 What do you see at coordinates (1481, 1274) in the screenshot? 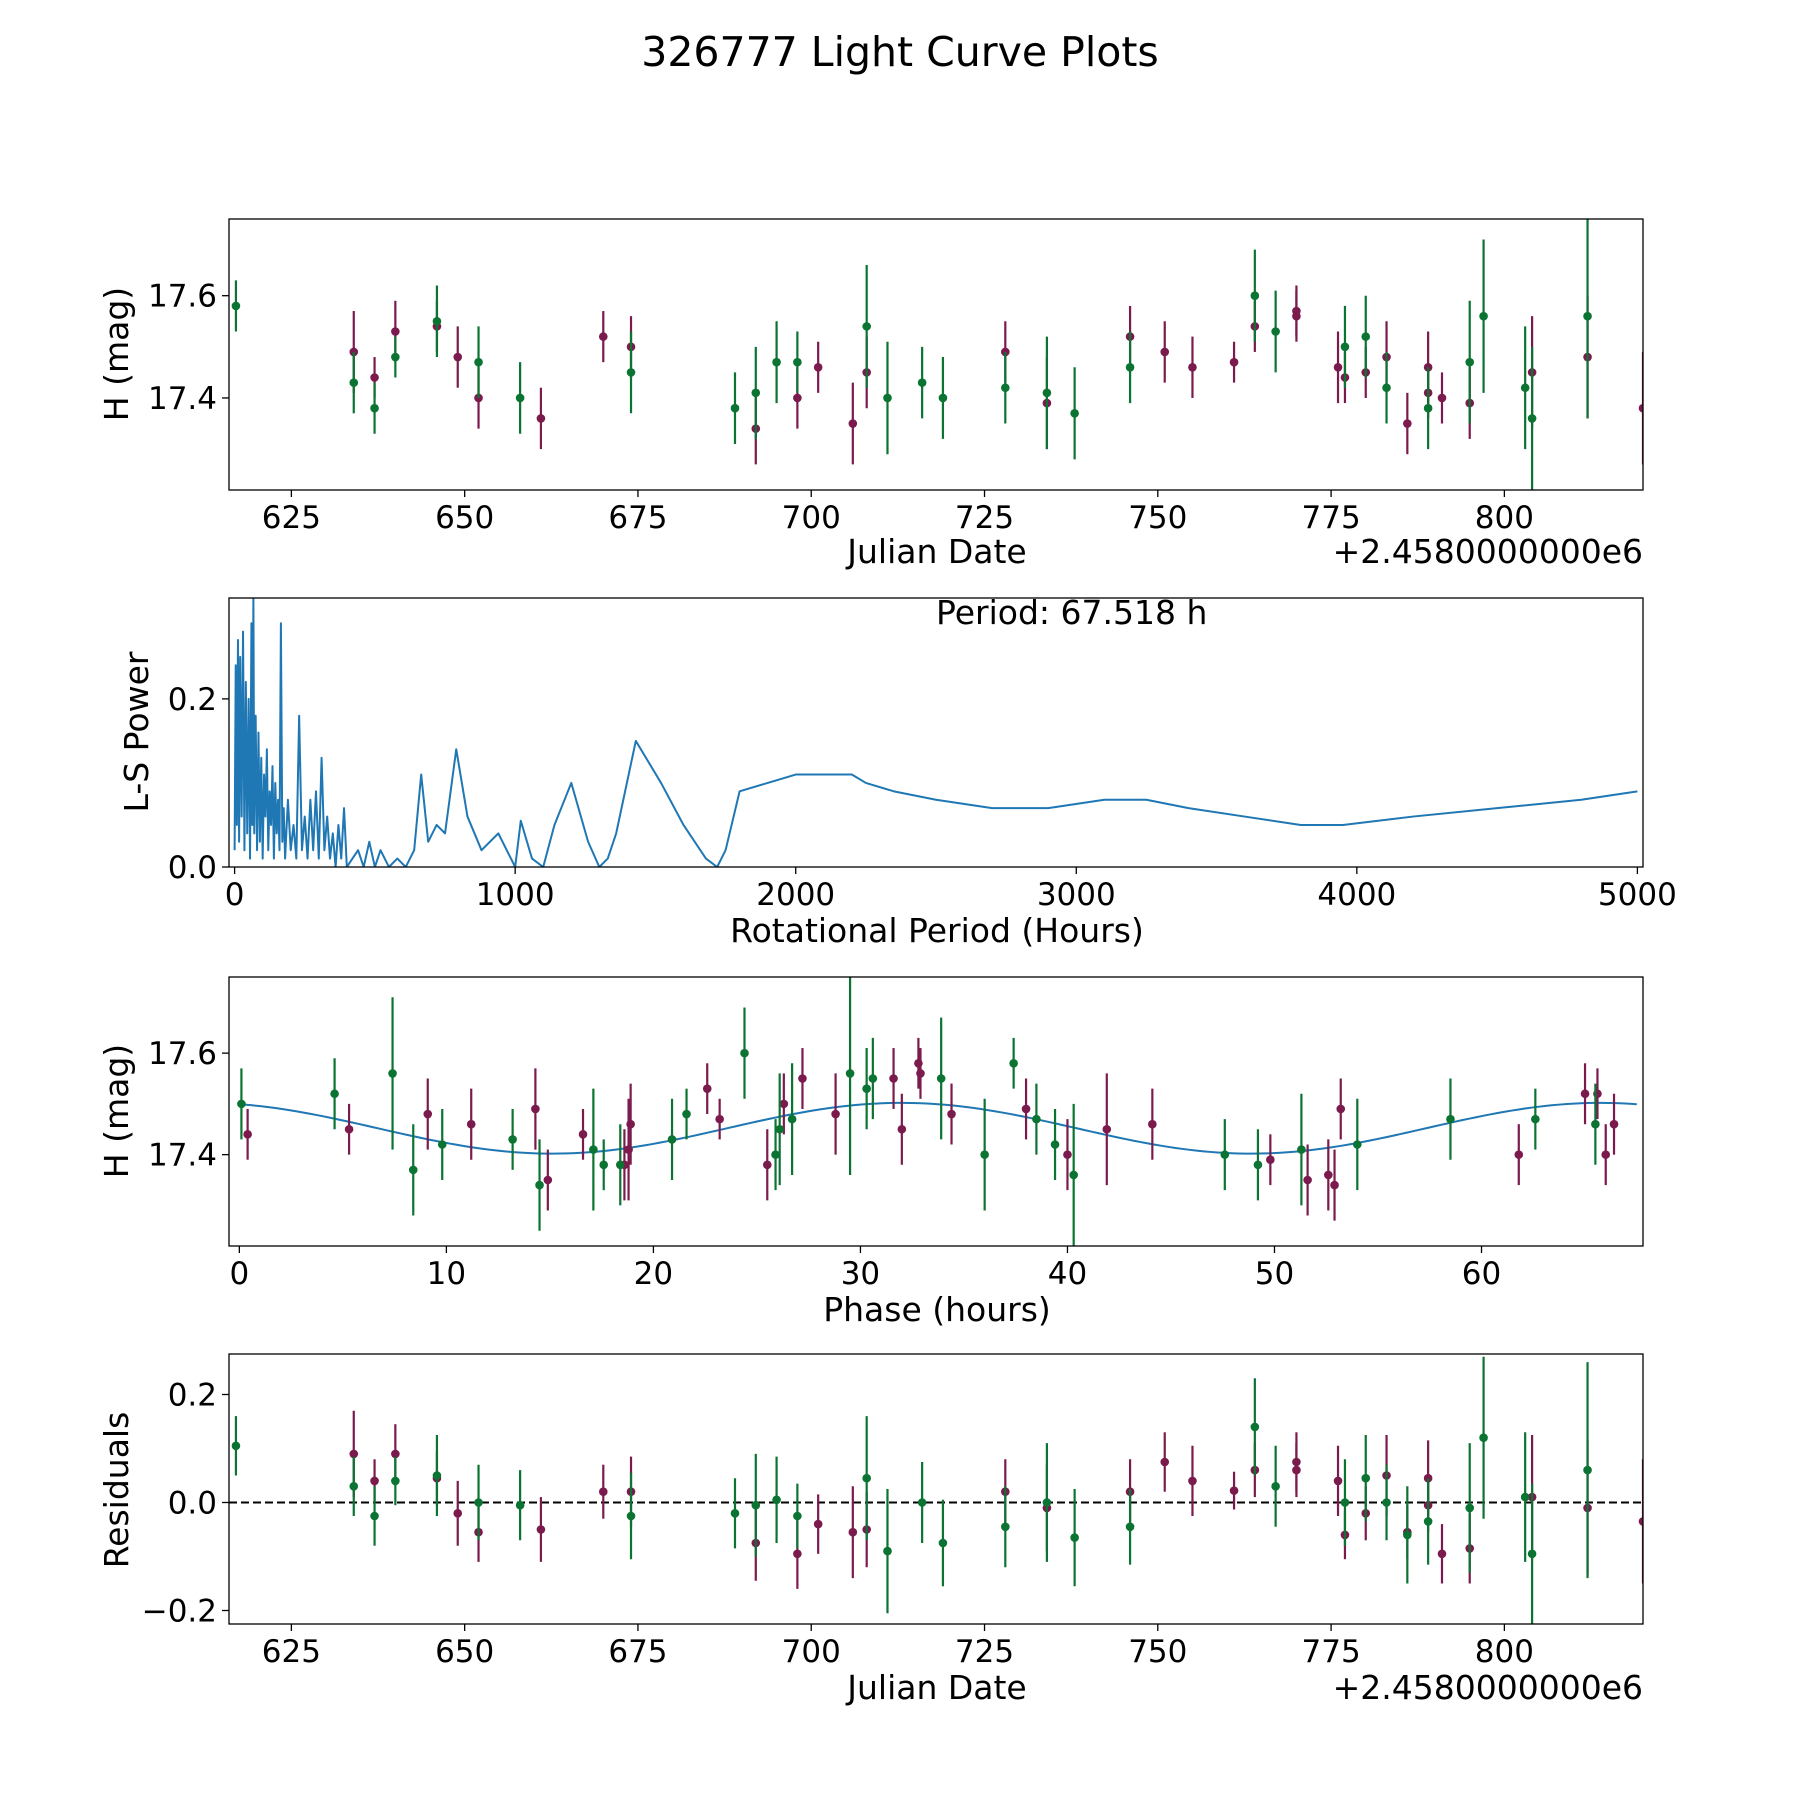
I see `phased-xtick-label: 60` at bounding box center [1481, 1274].